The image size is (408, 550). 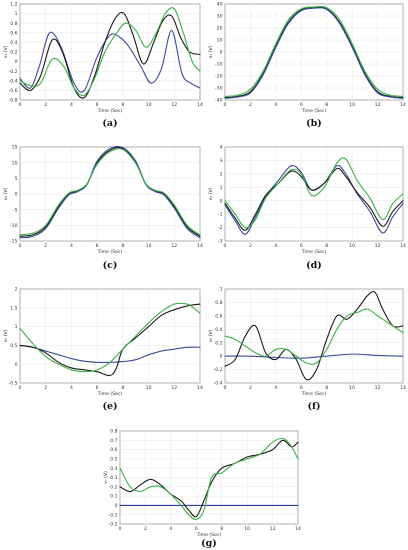 What do you see at coordinates (13, 101) in the screenshot?
I see `y-tick-label: -0.8` at bounding box center [13, 101].